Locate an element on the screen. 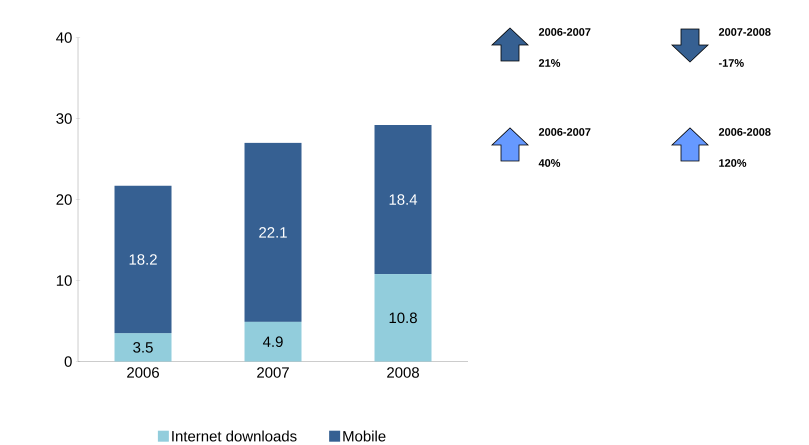 This screenshot has width=809, height=445. y-tick-label: 10 is located at coordinates (64, 280).